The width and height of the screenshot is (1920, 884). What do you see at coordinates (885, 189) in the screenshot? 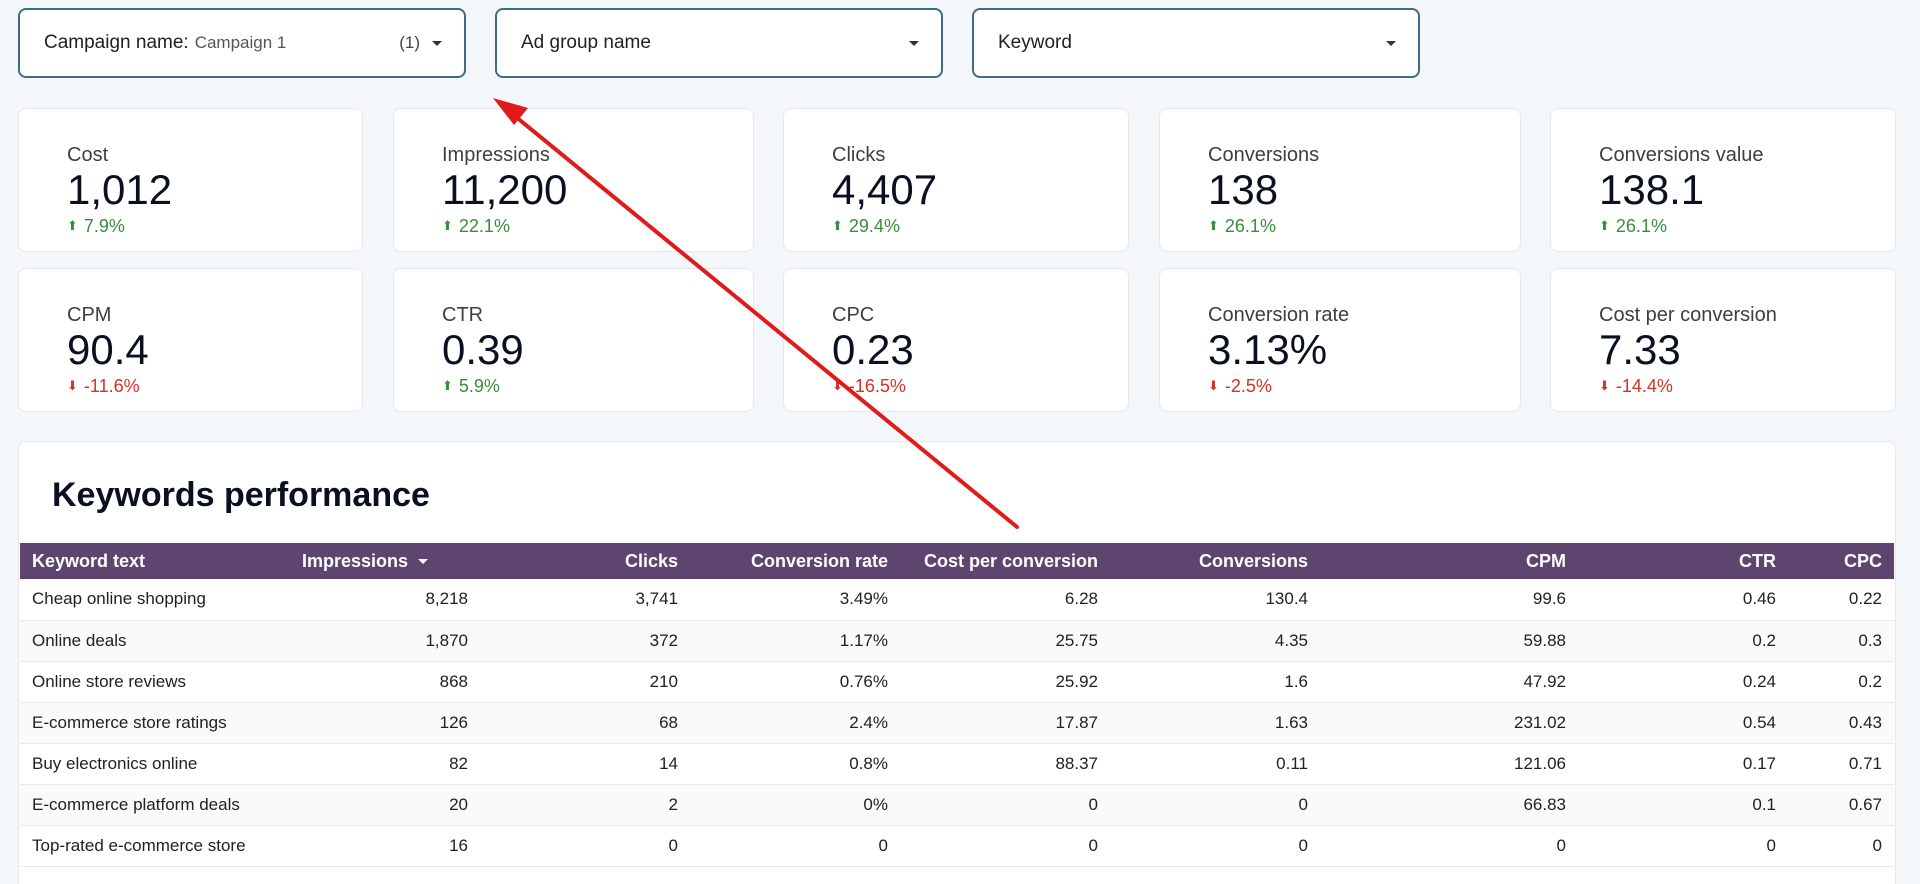
I see `scorecard-value: 4,407` at bounding box center [885, 189].